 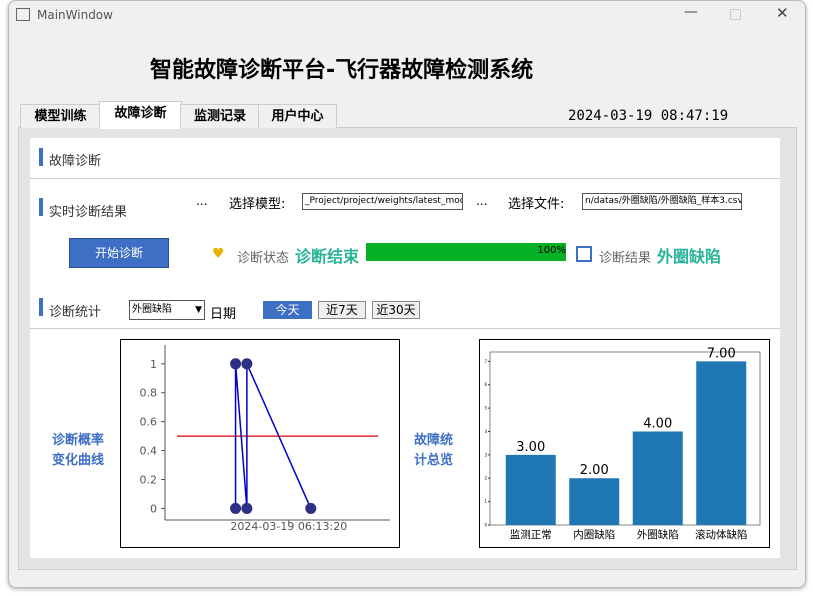 I want to click on overview-title-line: 计总览, so click(x=434, y=460).